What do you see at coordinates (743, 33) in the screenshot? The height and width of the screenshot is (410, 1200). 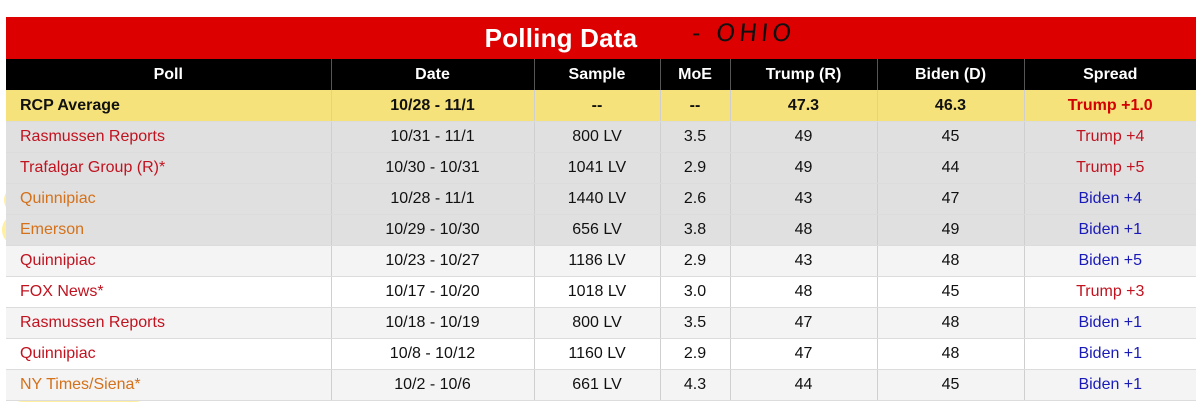 I see `handwritten-note: - OHIO` at bounding box center [743, 33].